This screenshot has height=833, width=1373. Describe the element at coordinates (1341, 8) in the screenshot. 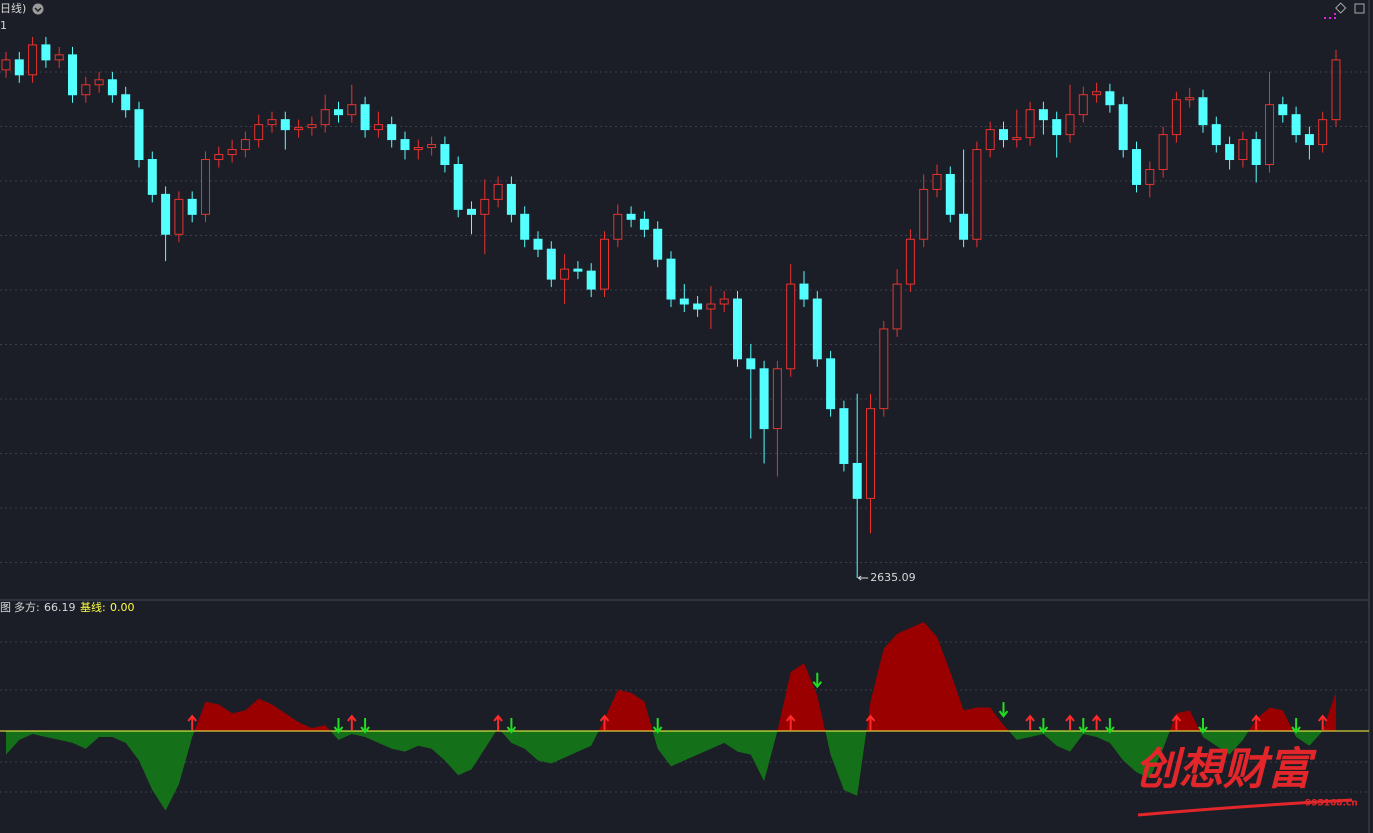

I see `diamond-icon` at that location.